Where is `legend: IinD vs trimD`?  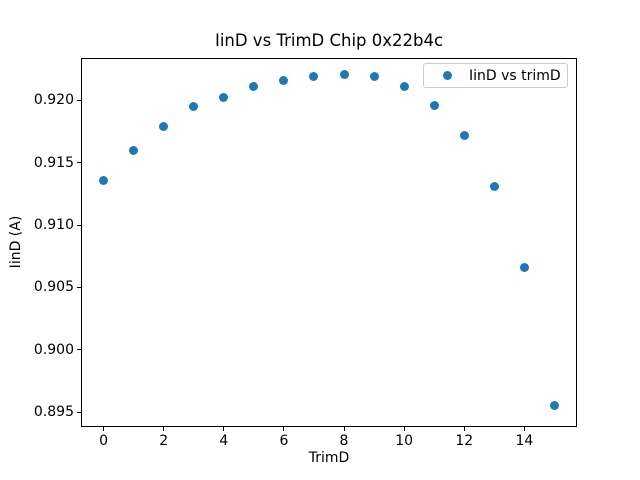
legend: IinD vs trimD is located at coordinates (495, 75).